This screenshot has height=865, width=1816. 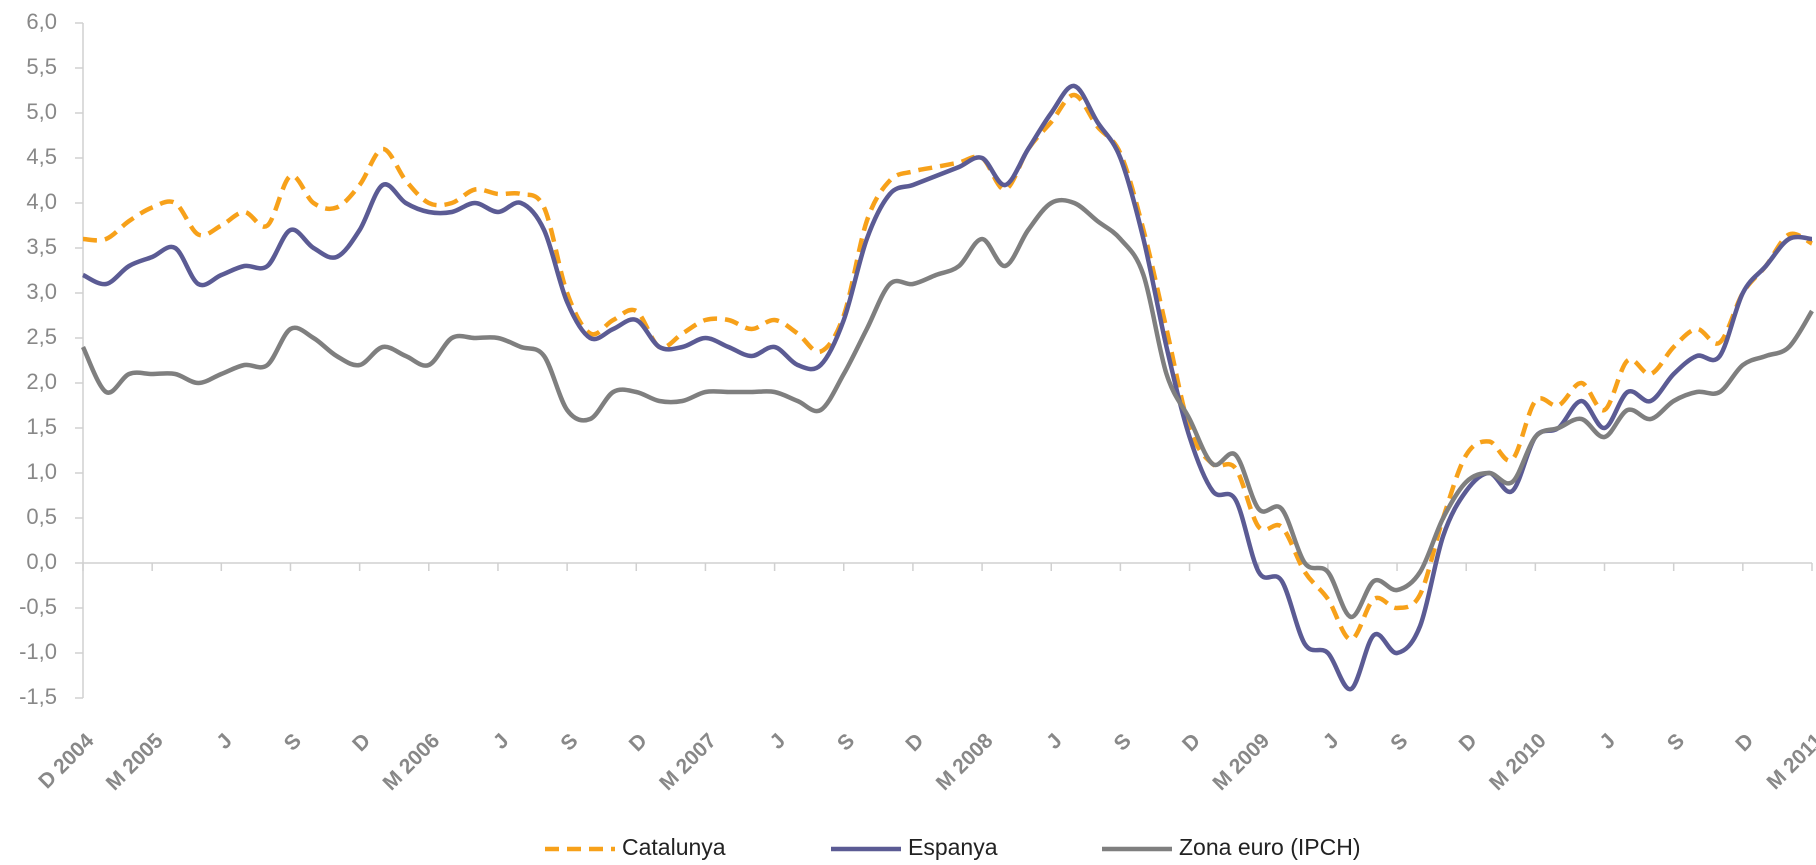 I want to click on y-tick-label: 0,0, so click(x=41, y=561).